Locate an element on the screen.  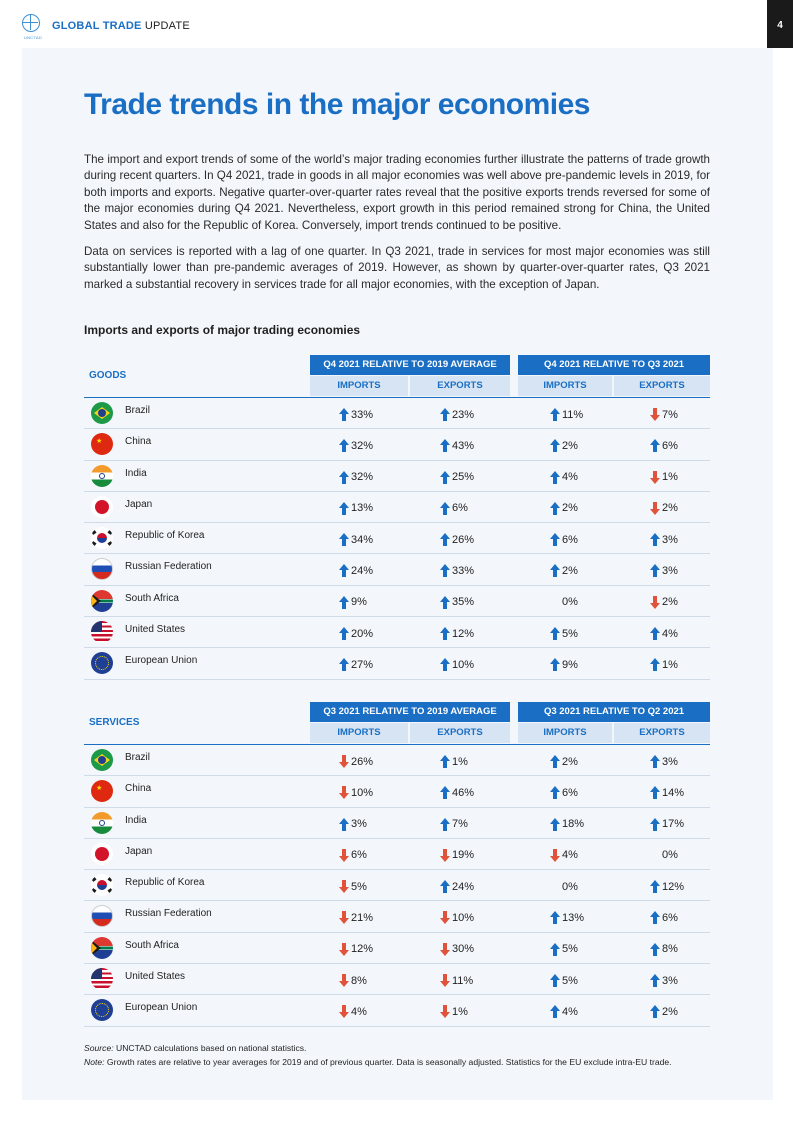
brand-thin: UPDATE is located at coordinates (165, 26).